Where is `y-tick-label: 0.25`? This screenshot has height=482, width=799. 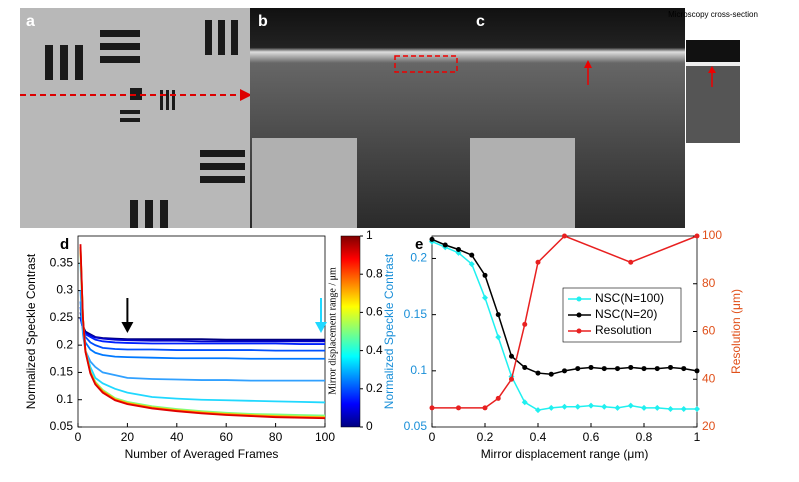 y-tick-label: 0.25 is located at coordinates (62, 317).